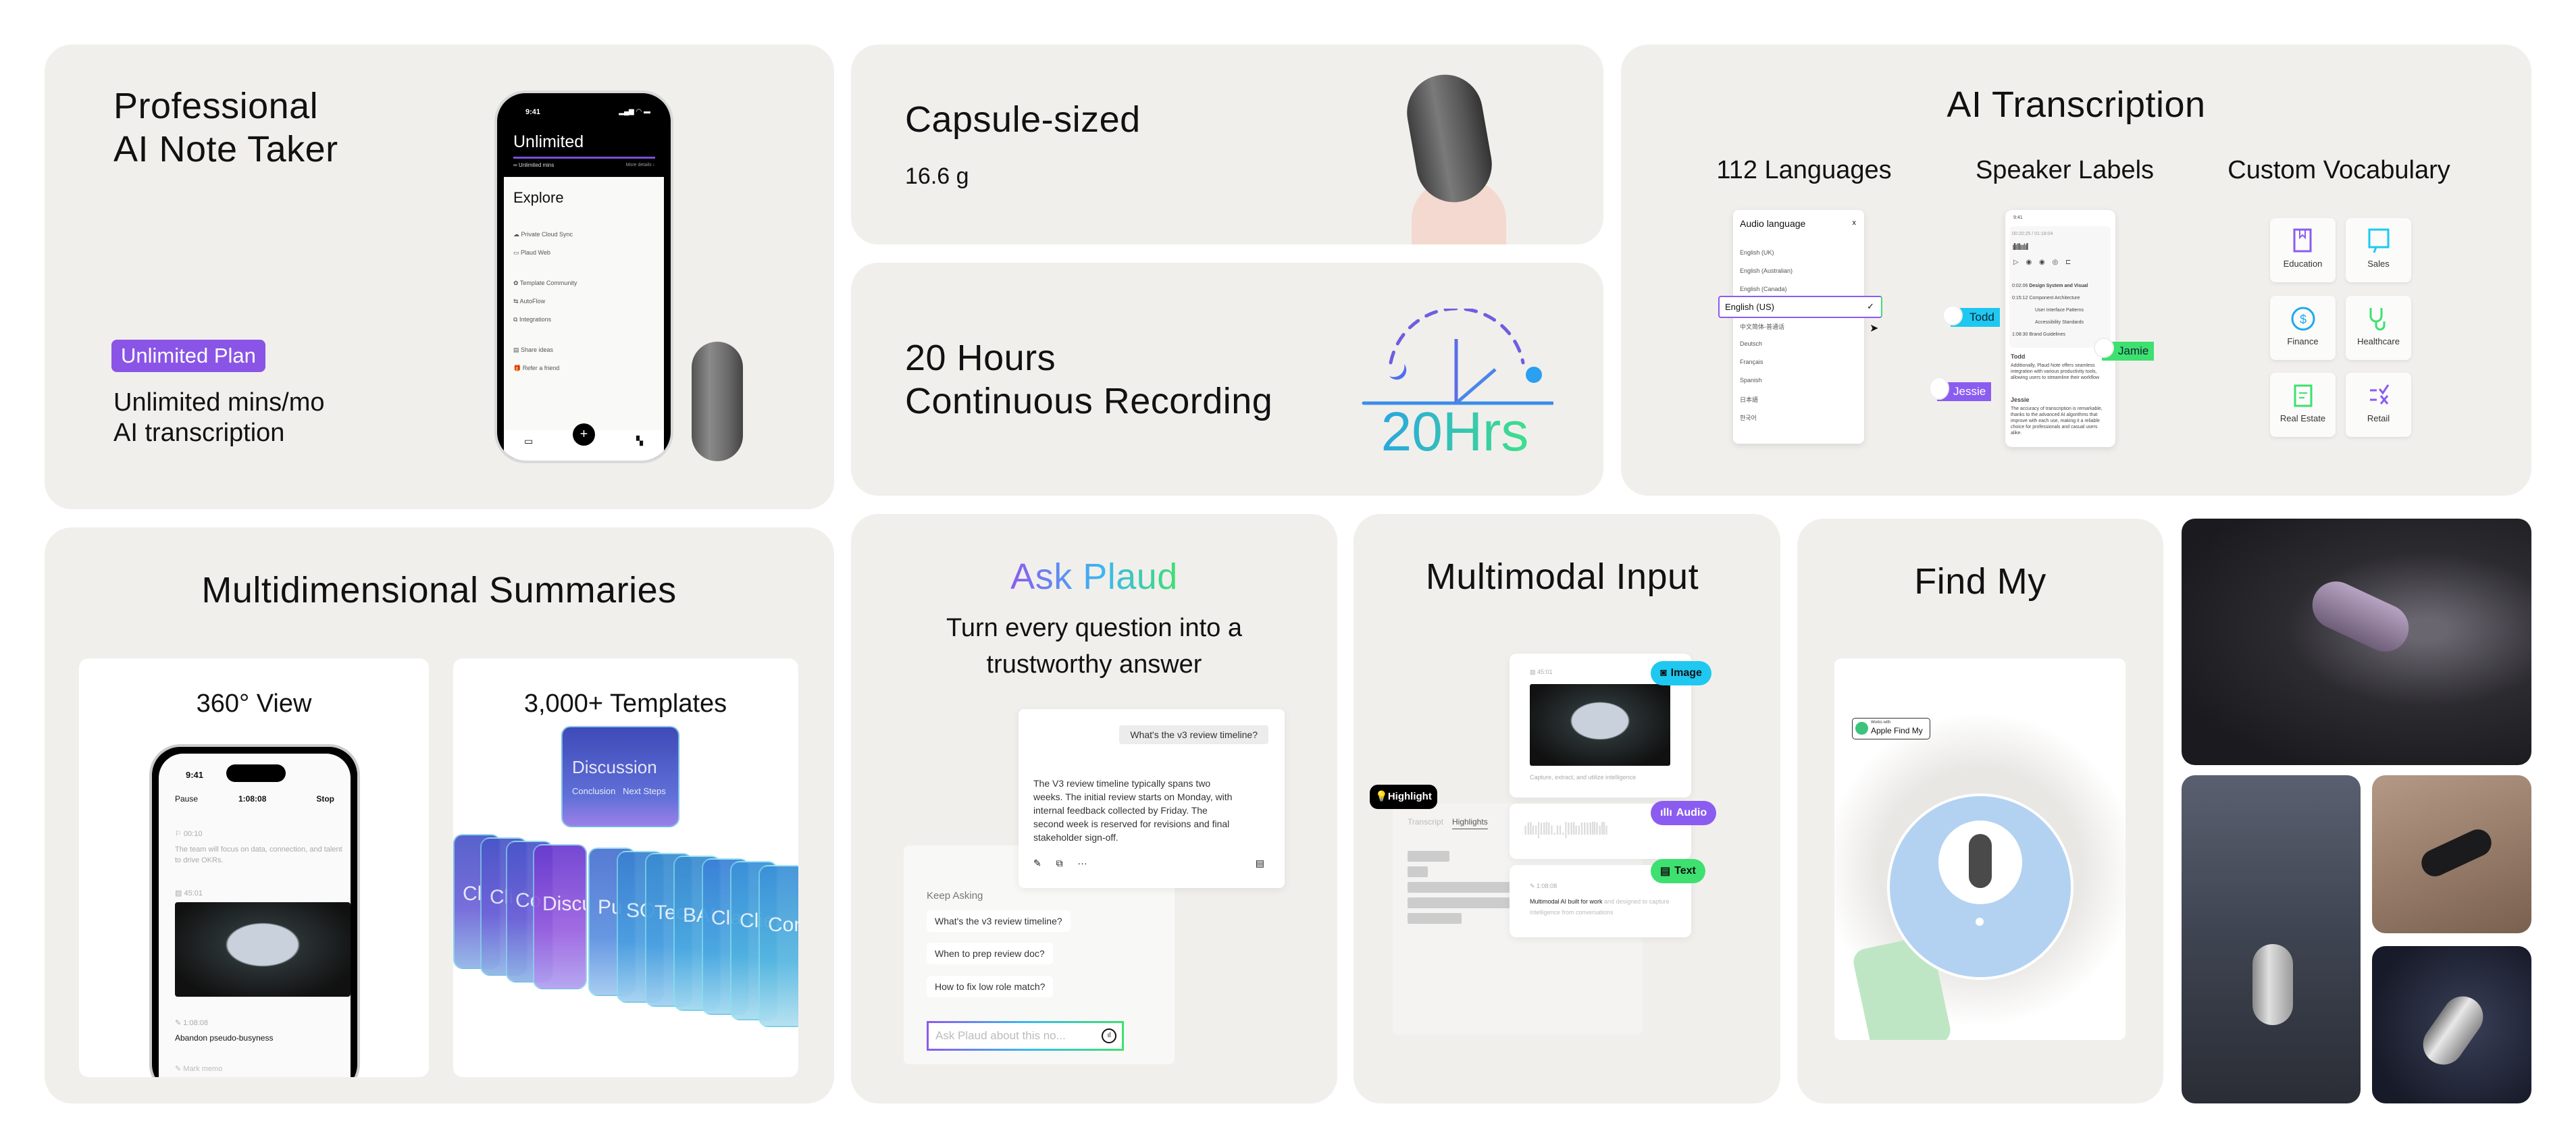 Image resolution: width=2576 pixels, height=1148 pixels. What do you see at coordinates (1800, 307) in the screenshot?
I see `language-option-selected: English (US) ✓` at bounding box center [1800, 307].